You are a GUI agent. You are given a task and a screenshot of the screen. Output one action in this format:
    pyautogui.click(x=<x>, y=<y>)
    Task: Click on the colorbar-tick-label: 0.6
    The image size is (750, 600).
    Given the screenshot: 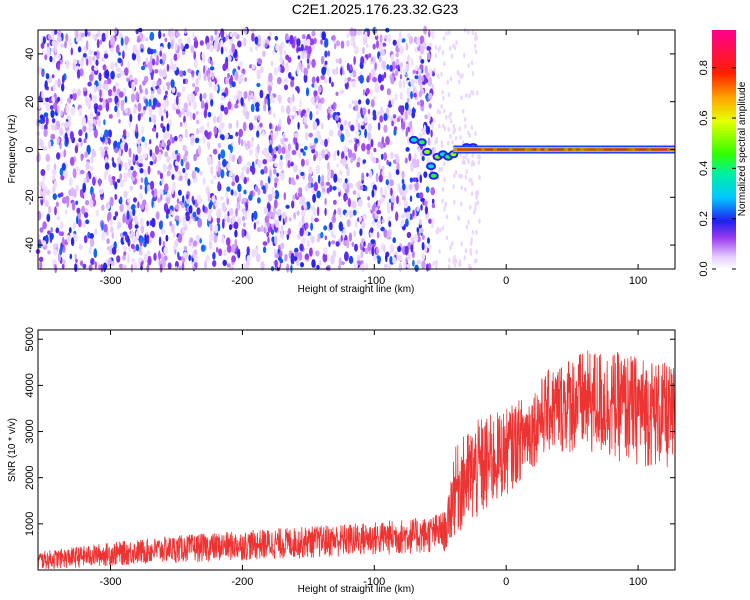 What is the action you would take?
    pyautogui.click(x=704, y=117)
    